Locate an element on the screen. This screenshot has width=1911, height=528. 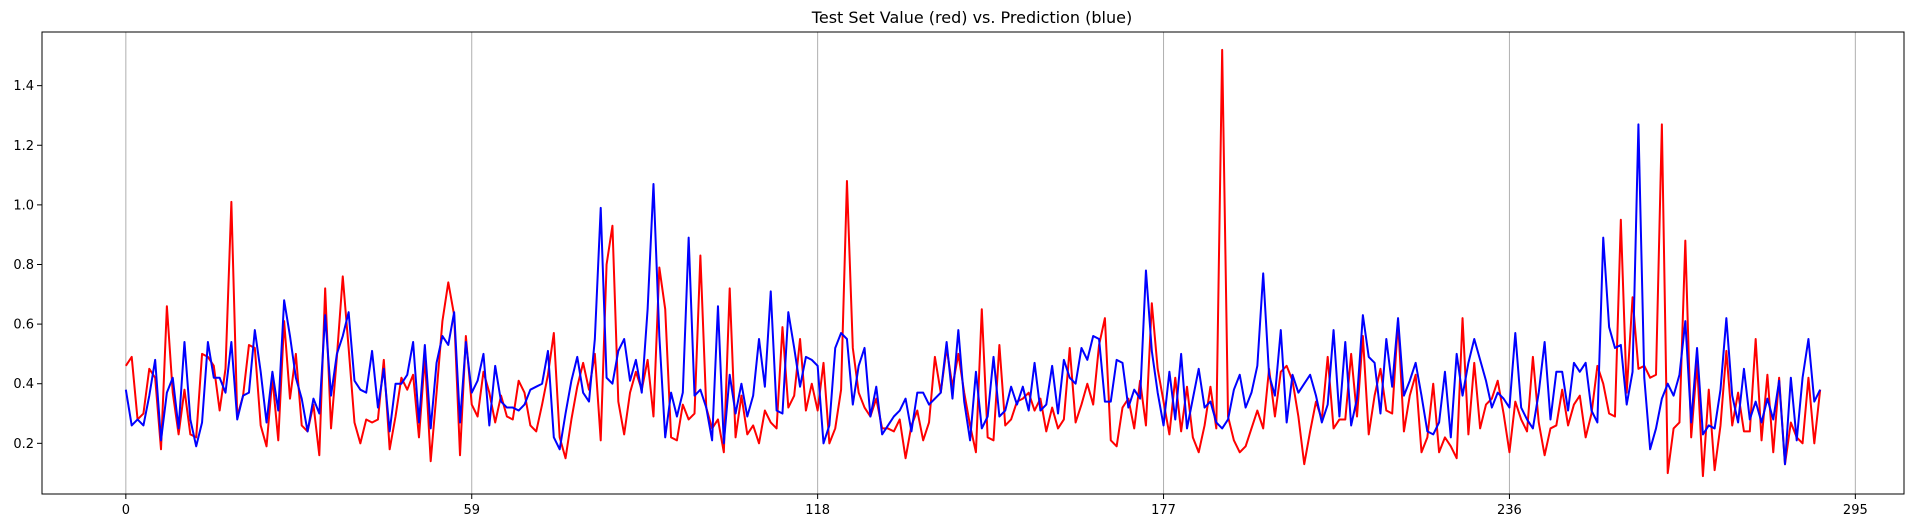
x-tick-label: 59 is located at coordinates (471, 510).